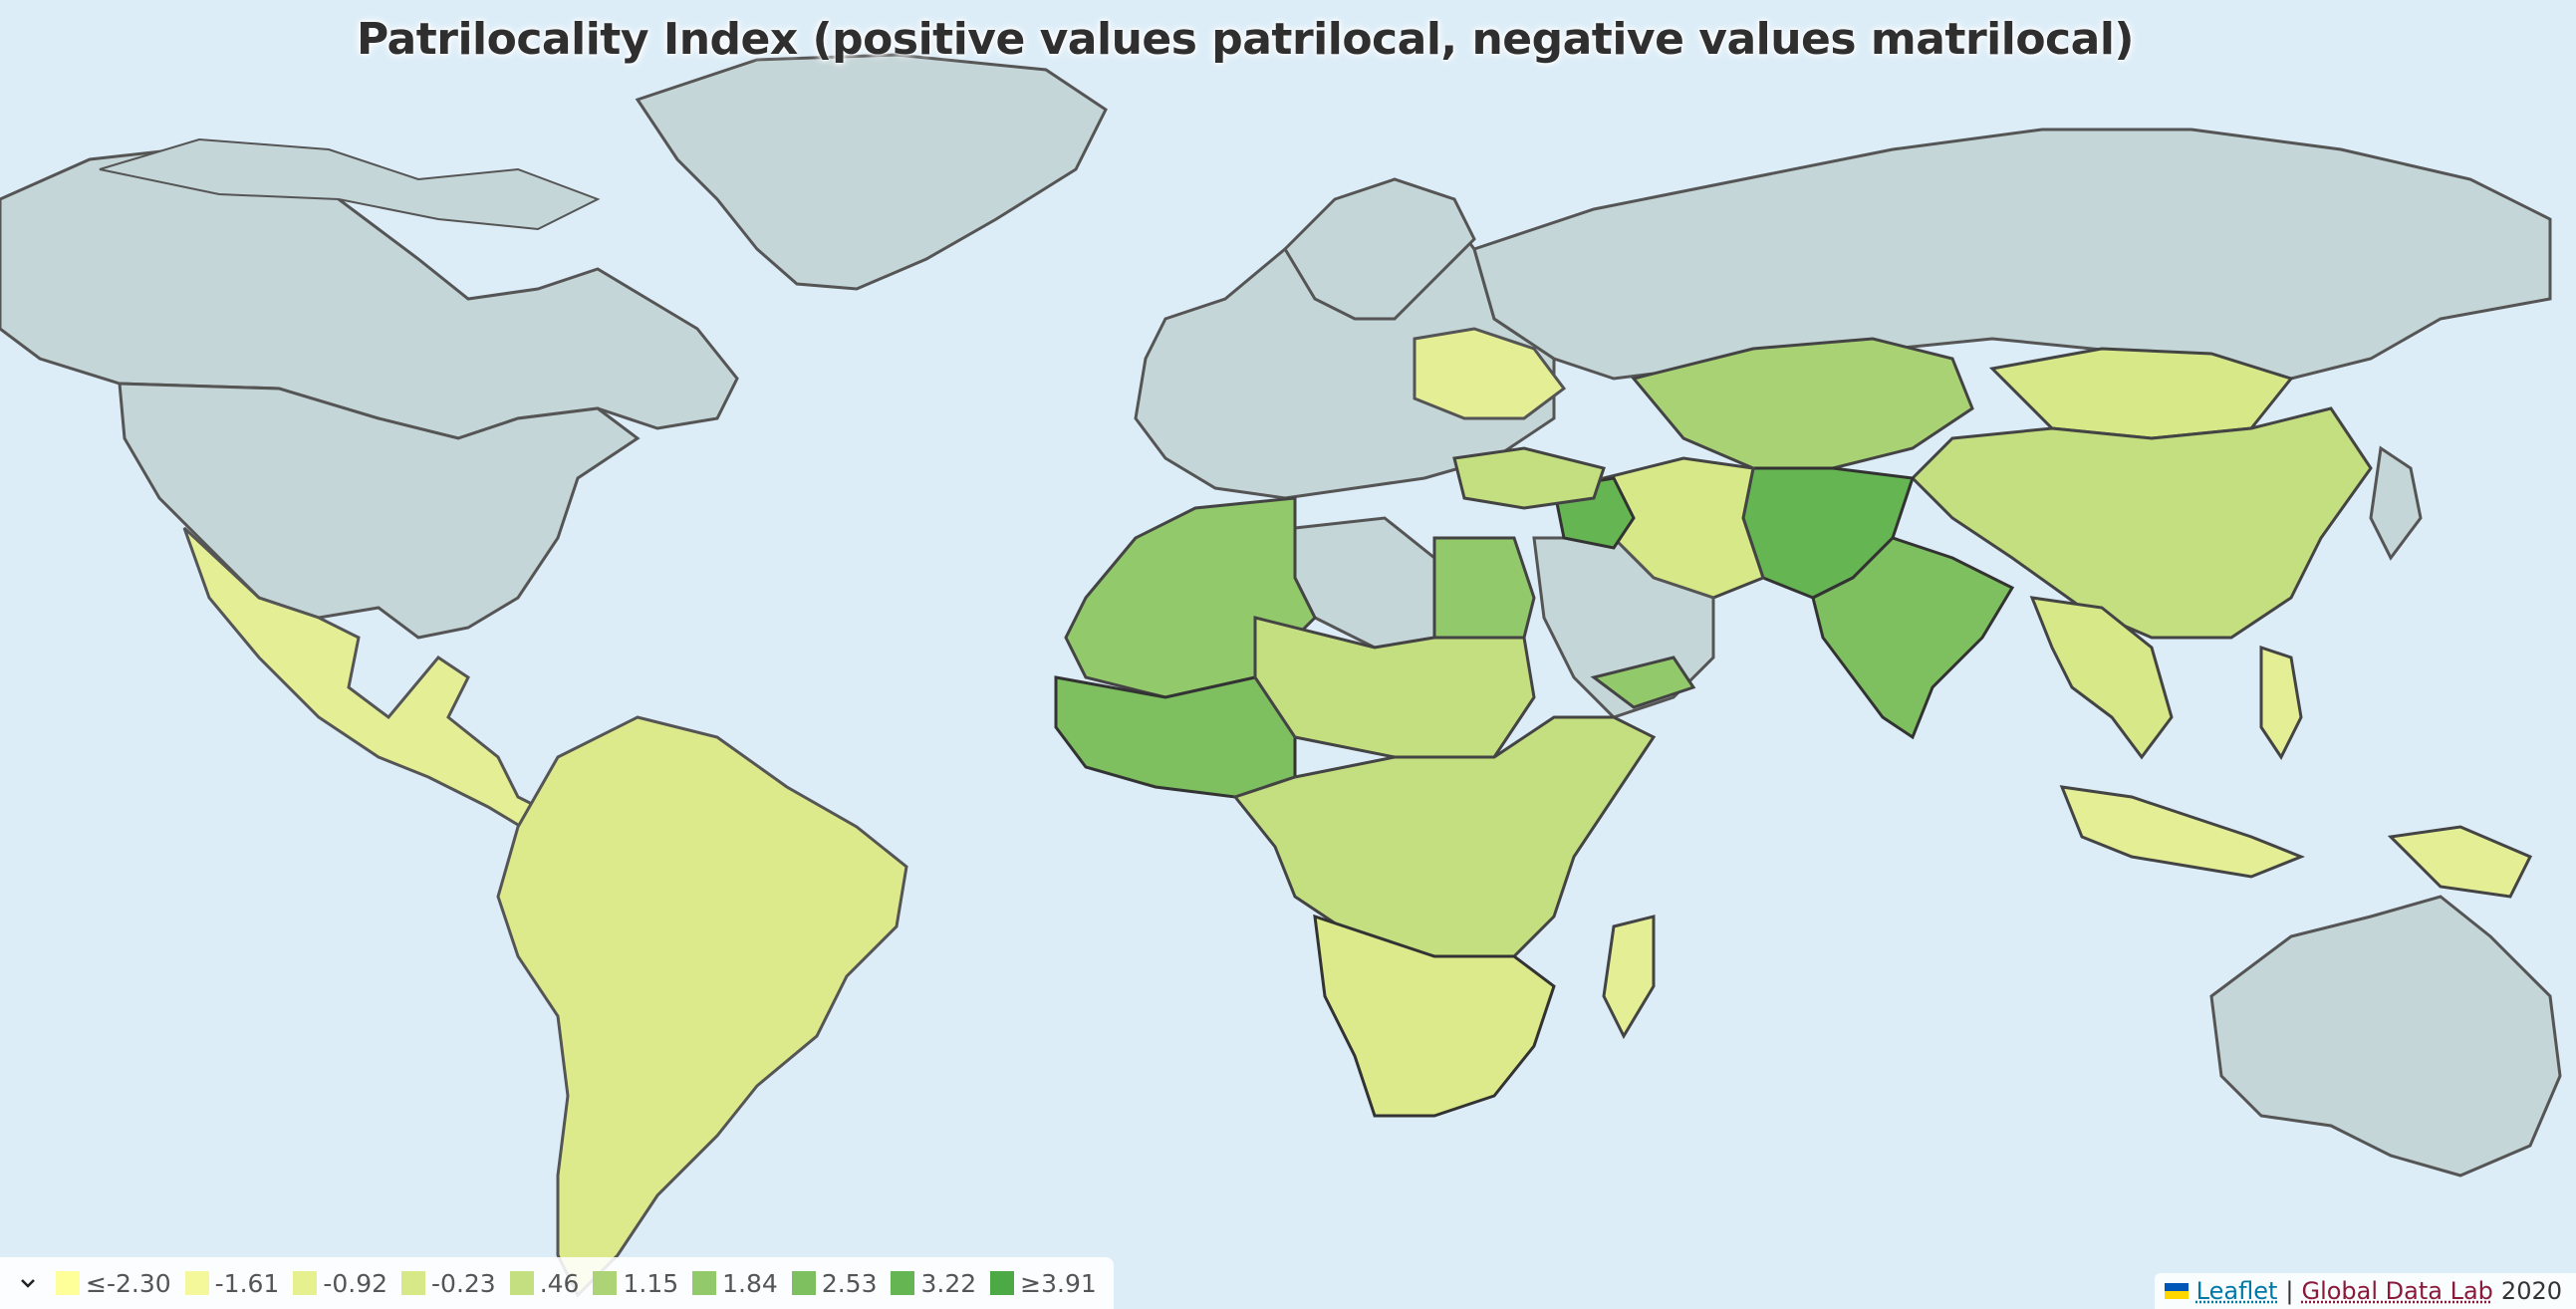 Image resolution: width=2576 pixels, height=1309 pixels. I want to click on region-madagascar, so click(1629, 977).